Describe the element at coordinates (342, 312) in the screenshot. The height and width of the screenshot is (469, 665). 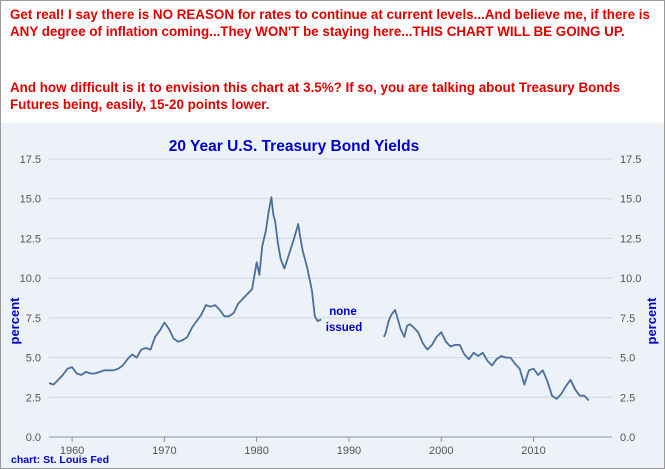
I see `annotation-line-1: none` at that location.